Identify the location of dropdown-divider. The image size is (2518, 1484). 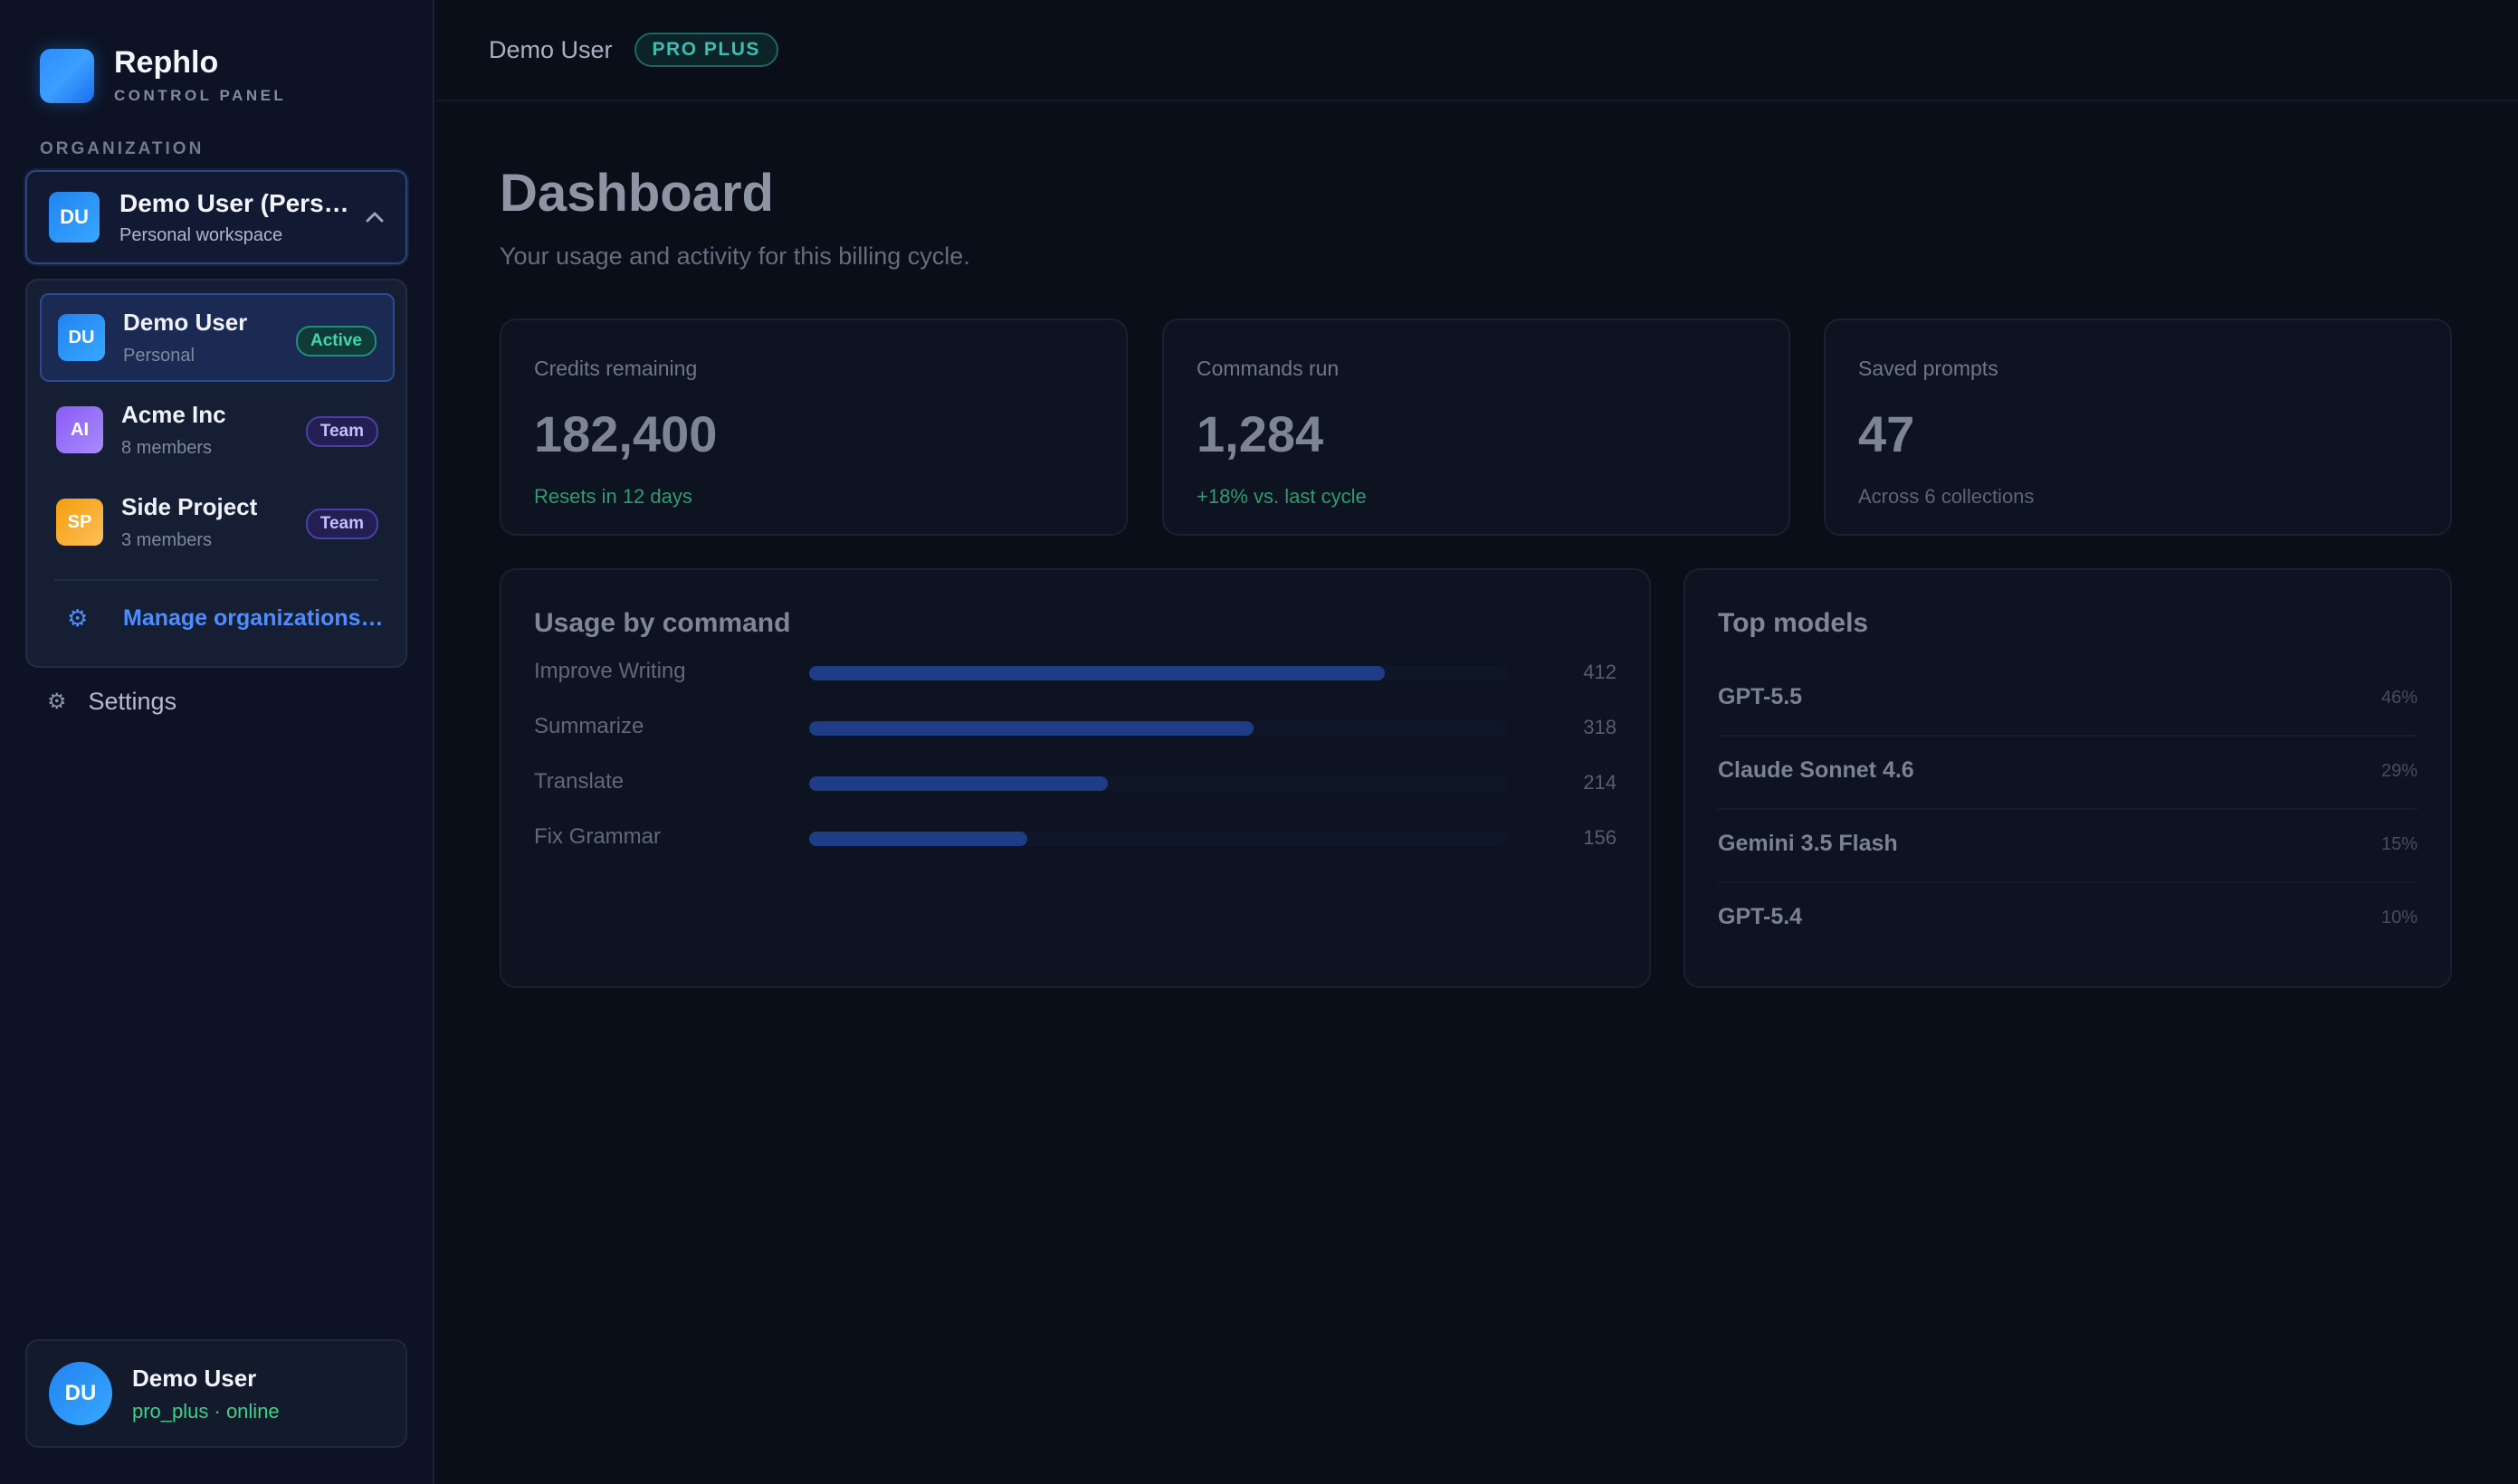
(216, 580).